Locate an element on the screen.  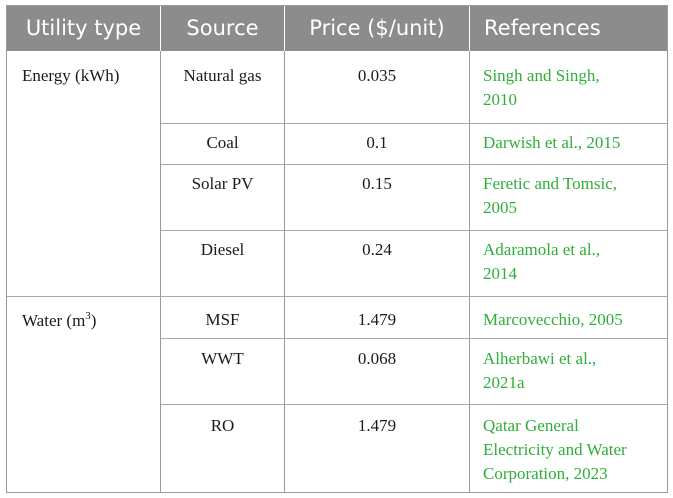
price-cell: 0.068 is located at coordinates (377, 358).